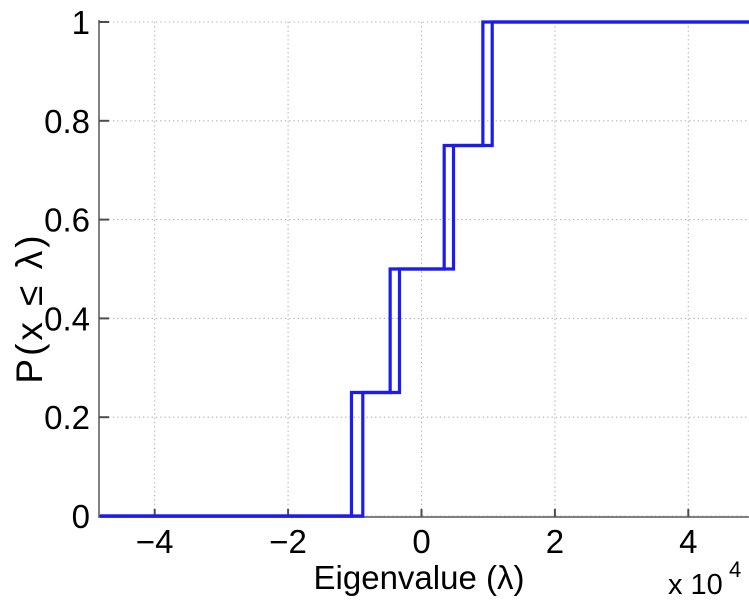 Image resolution: width=749 pixels, height=600 pixels. Describe the element at coordinates (695, 584) in the screenshot. I see `x-axis-offset-label: x 10` at that location.